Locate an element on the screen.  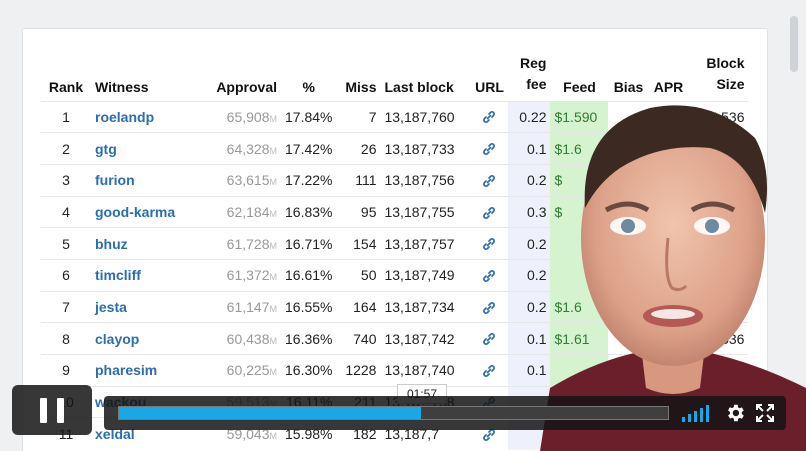
cell-witness: gtg is located at coordinates (150, 148).